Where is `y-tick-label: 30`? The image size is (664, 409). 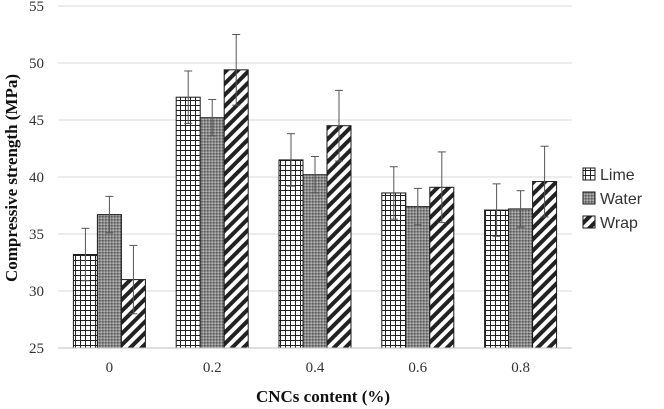 y-tick-label: 30 is located at coordinates (36, 292).